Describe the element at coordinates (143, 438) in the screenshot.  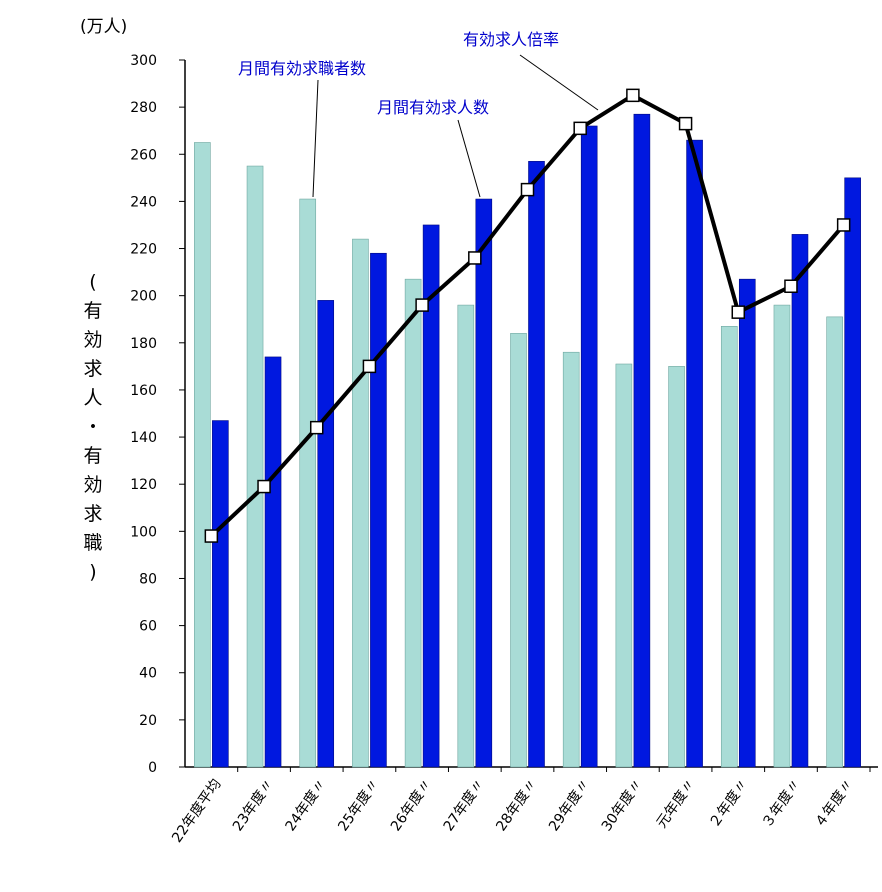
I see `y-tick-label: 140` at that location.